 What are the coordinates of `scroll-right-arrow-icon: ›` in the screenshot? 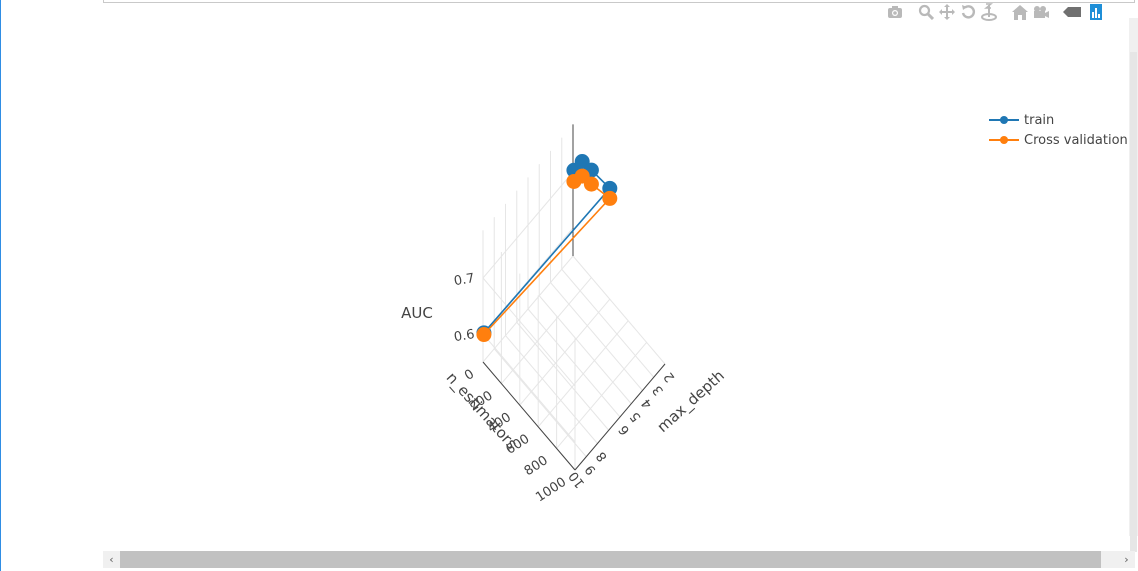 It's located at (1126, 559).